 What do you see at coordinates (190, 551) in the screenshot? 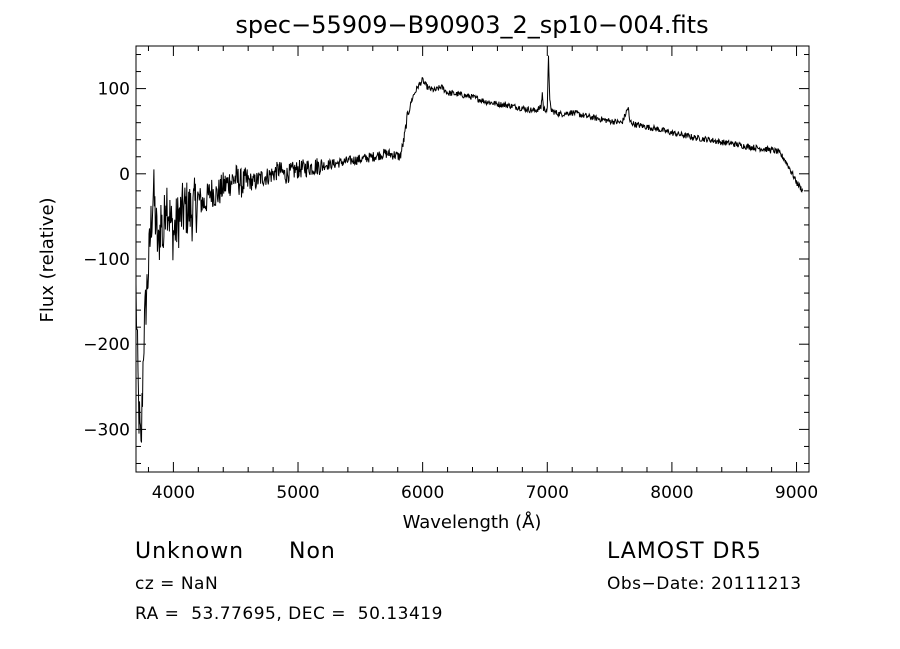
I see `object-class: Unknown` at bounding box center [190, 551].